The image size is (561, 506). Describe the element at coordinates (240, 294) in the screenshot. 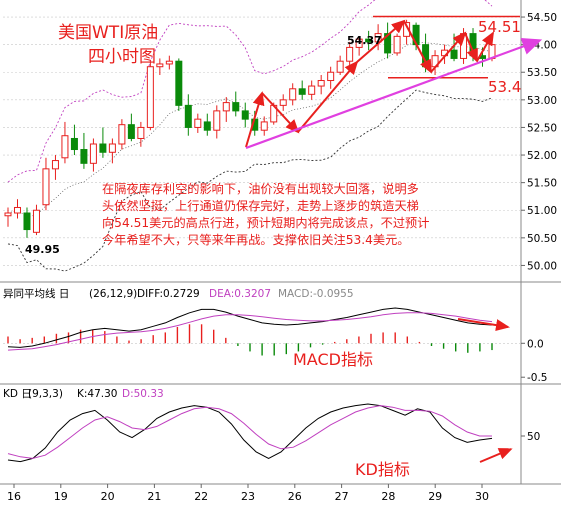

I see `macd-dea-value: DEA:0.3207` at that location.